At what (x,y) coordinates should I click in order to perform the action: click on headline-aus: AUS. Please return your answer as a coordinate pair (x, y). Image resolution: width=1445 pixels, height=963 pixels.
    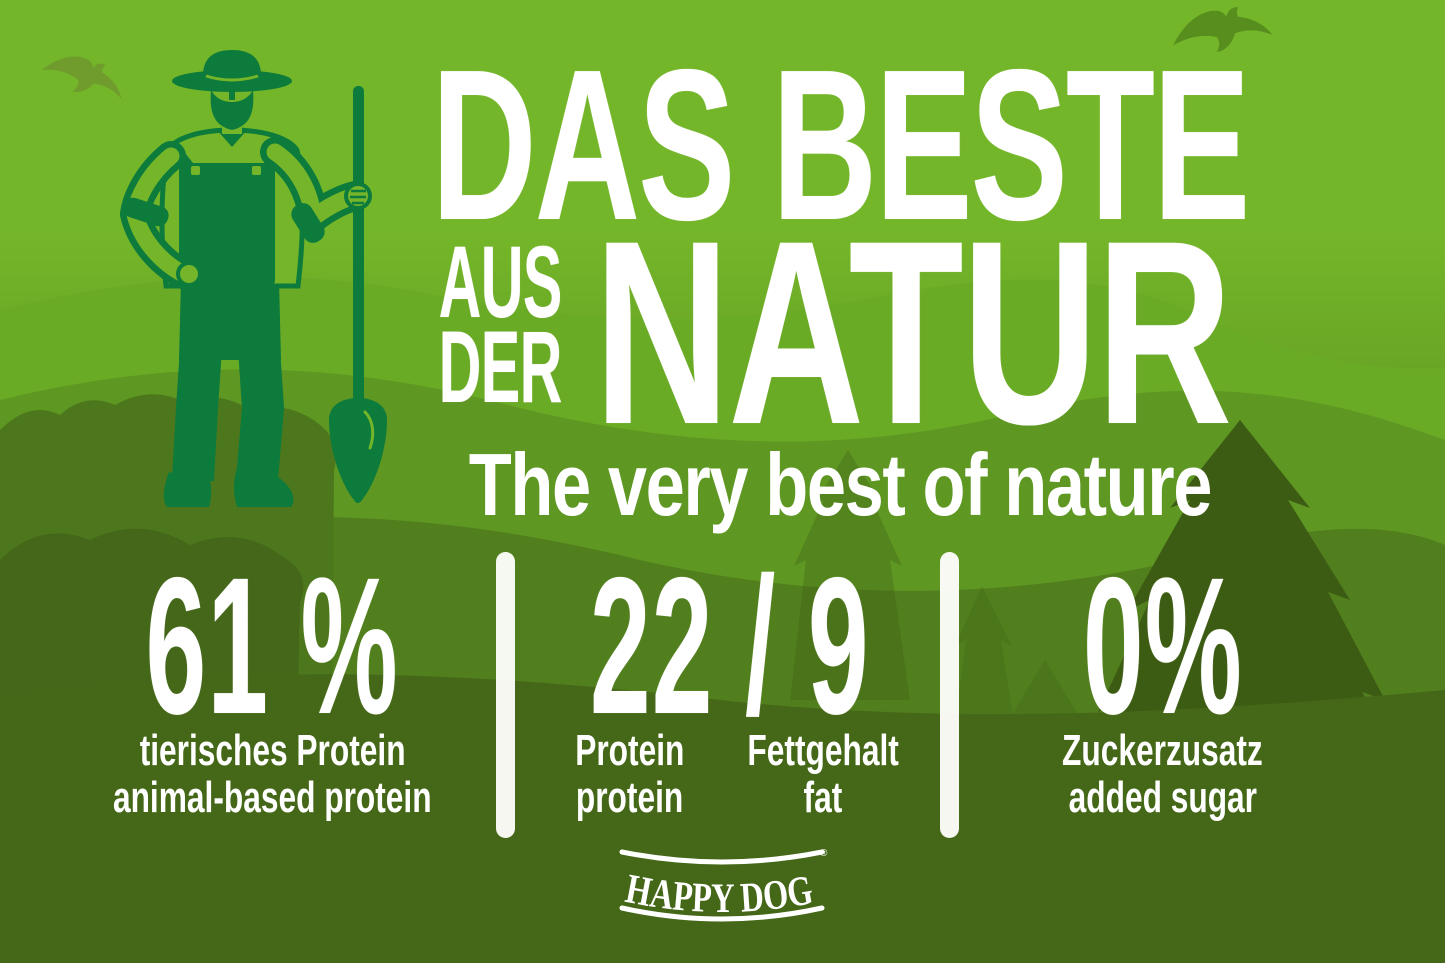
    Looking at the image, I should click on (500, 282).